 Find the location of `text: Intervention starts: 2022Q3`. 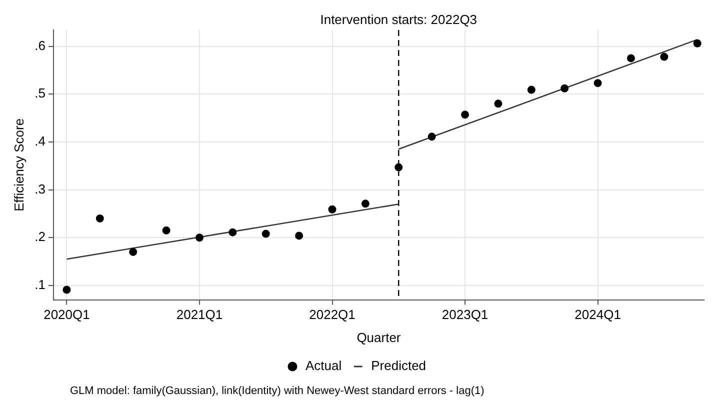

text: Intervention starts: 2022Q3 is located at coordinates (399, 20).